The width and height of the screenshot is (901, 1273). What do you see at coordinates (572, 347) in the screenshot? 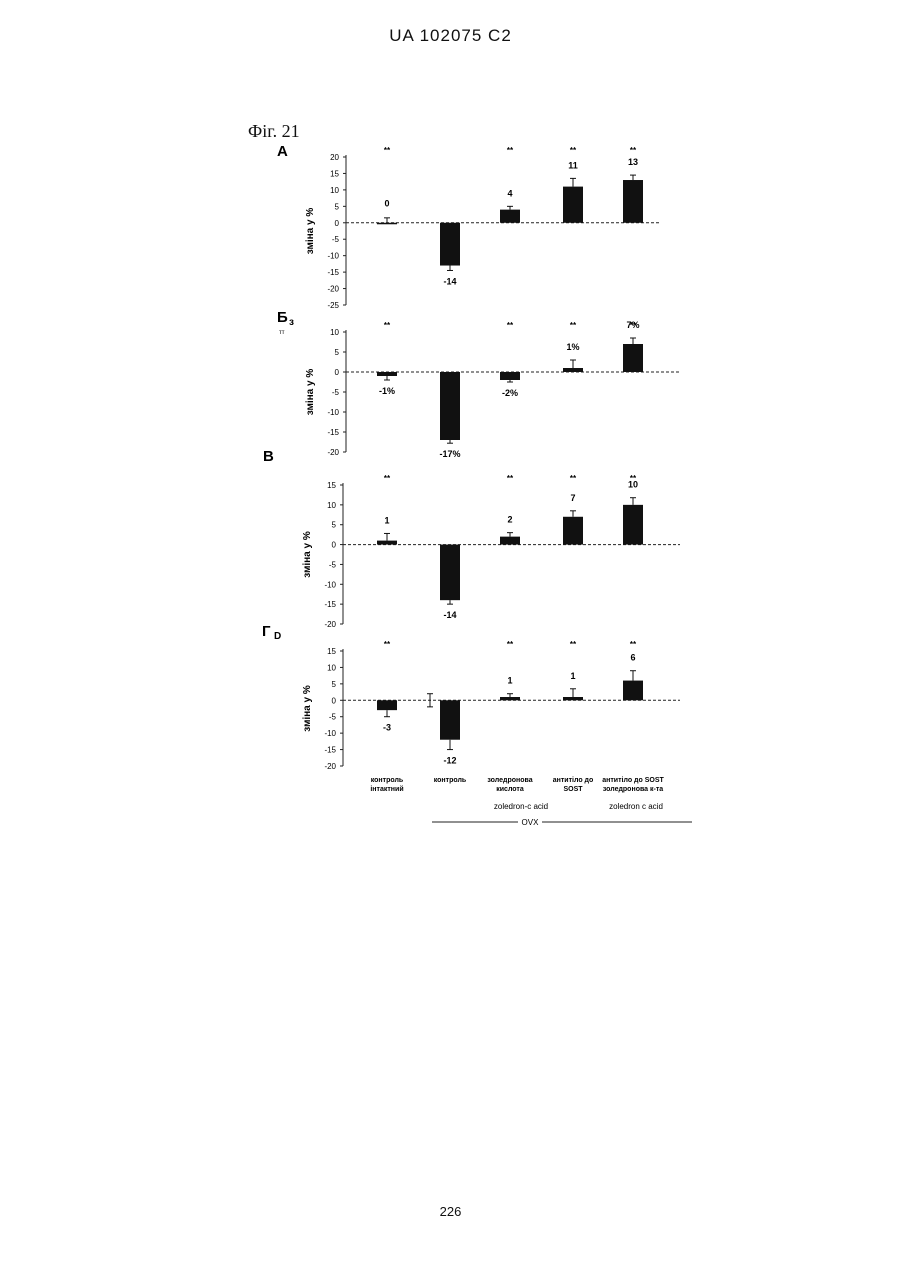
I see `data-label: 1%` at bounding box center [572, 347].